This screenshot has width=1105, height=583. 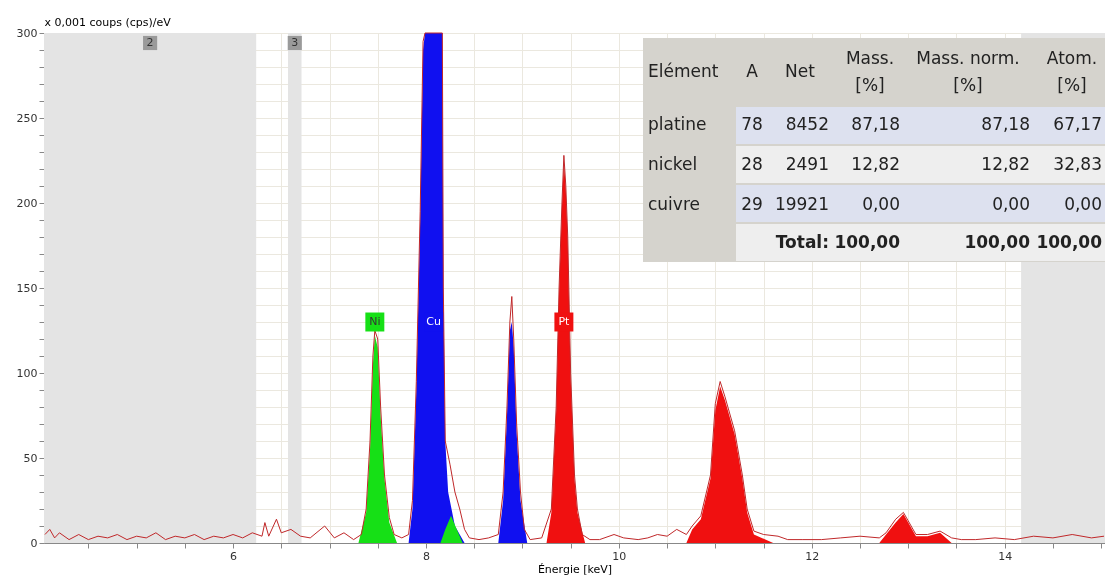 I want to click on y-tick-label: 300, so click(x=27, y=33).